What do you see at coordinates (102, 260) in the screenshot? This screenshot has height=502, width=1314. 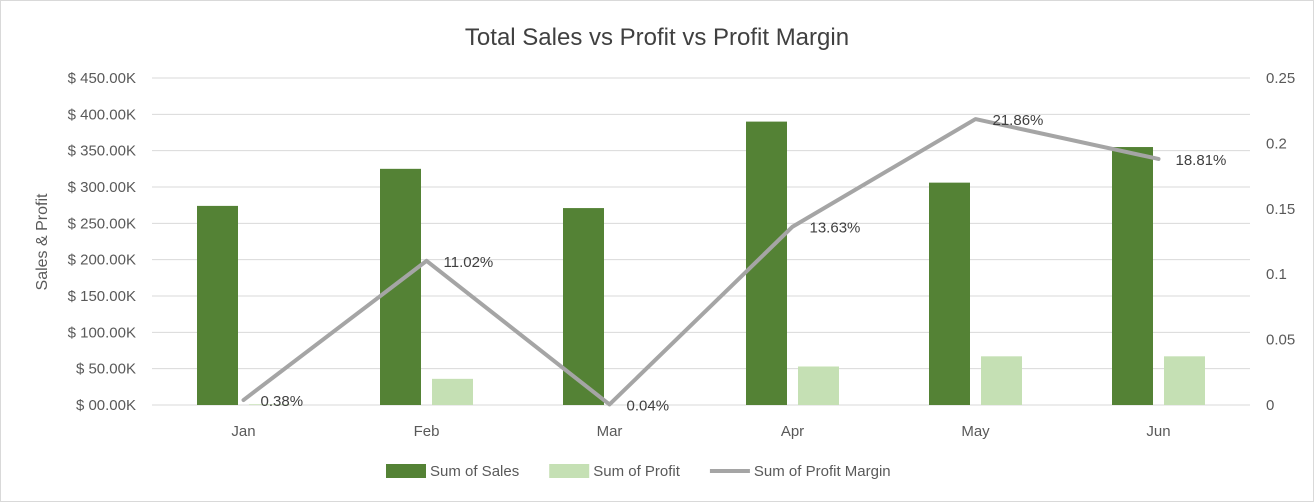 I see `y-tick-label: $ 200.00K` at bounding box center [102, 260].